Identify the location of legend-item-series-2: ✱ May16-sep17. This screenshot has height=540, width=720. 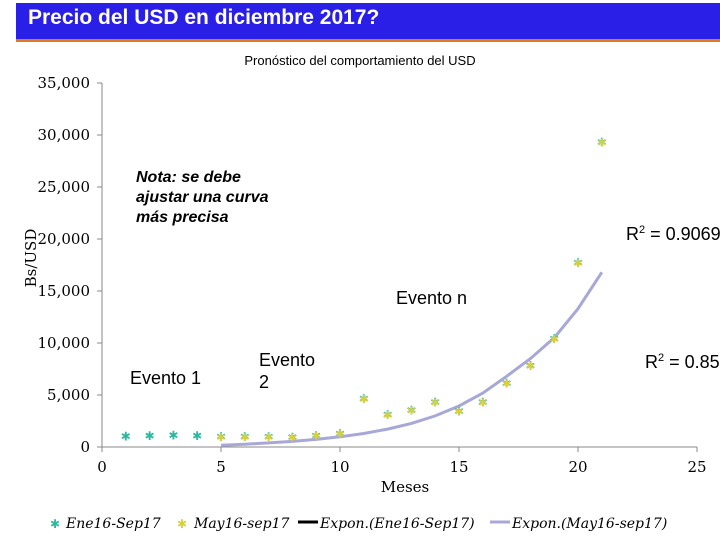
(233, 524).